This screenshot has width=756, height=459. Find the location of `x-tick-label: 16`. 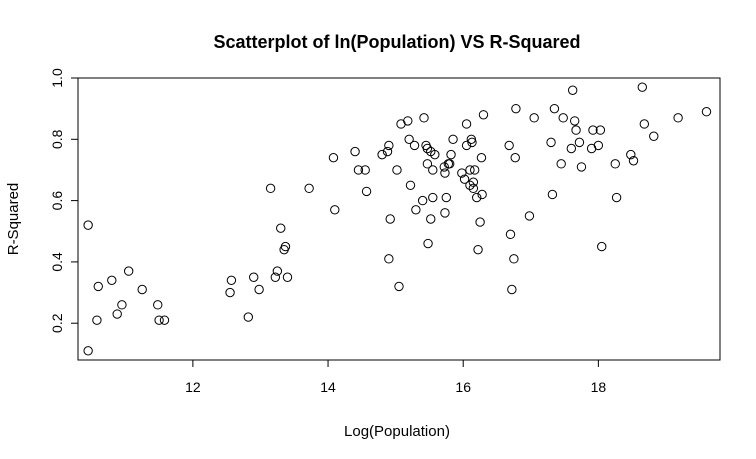

x-tick-label: 16 is located at coordinates (463, 387).